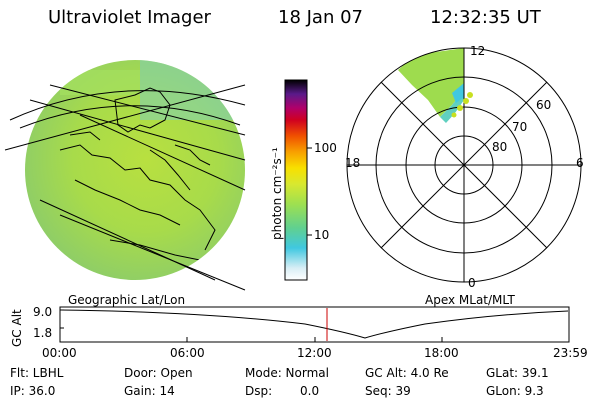 Image resolution: width=600 pixels, height=400 pixels. Describe the element at coordinates (515, 391) in the screenshot. I see `status-glon: GLon: 9.3` at that location.